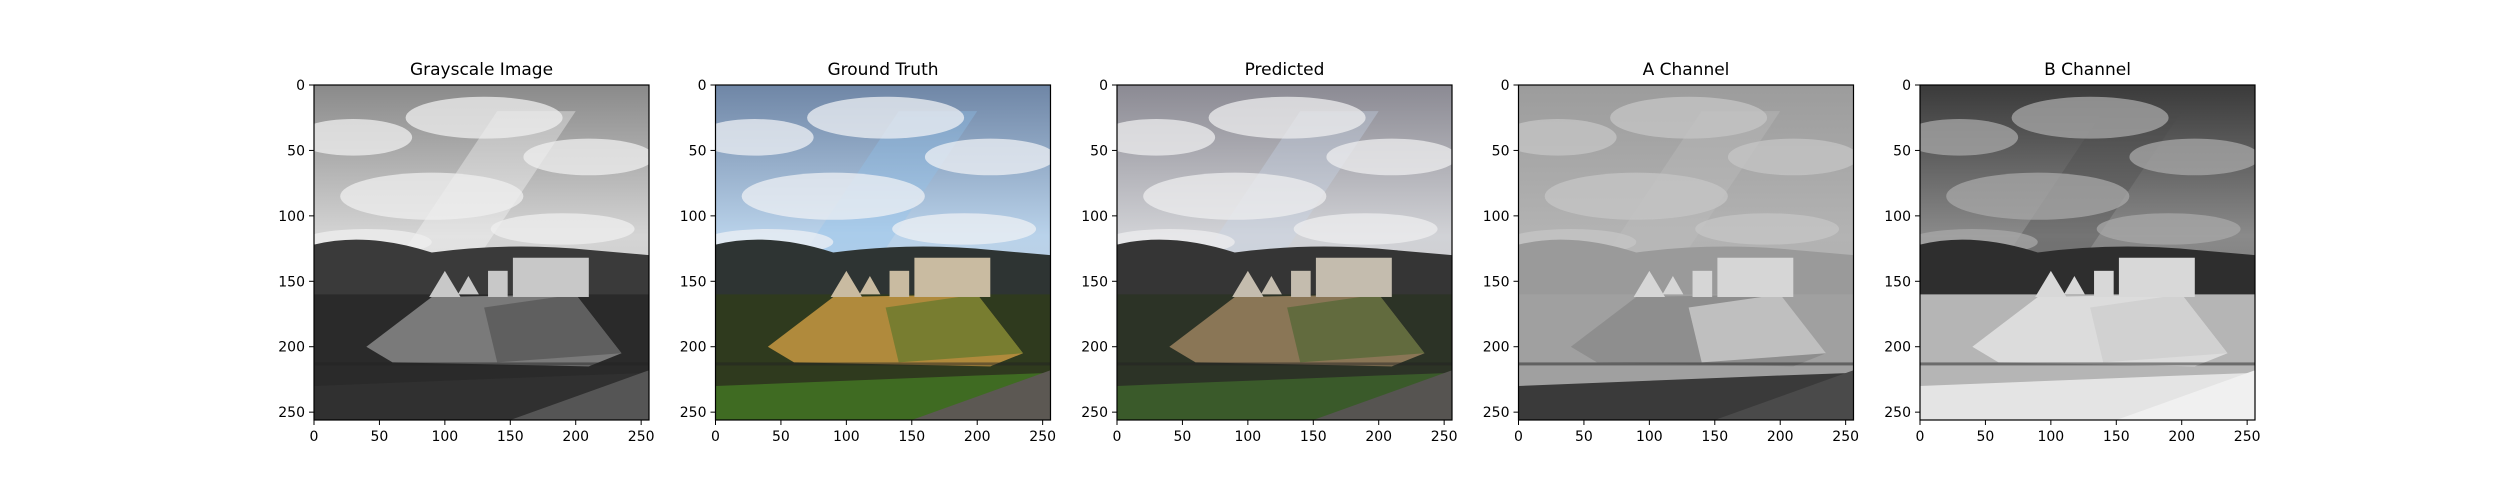 Image resolution: width=2500 pixels, height=500 pixels. I want to click on panel-5: B Channel 0 50 100 150 200 250 0 50 100 150 200 250, so click(2072, 252).